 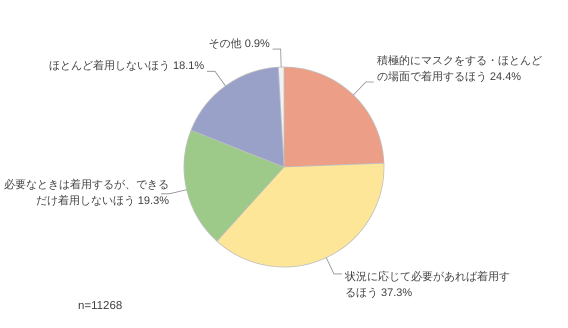 What do you see at coordinates (100, 306) in the screenshot?
I see `text: n=11268` at bounding box center [100, 306].